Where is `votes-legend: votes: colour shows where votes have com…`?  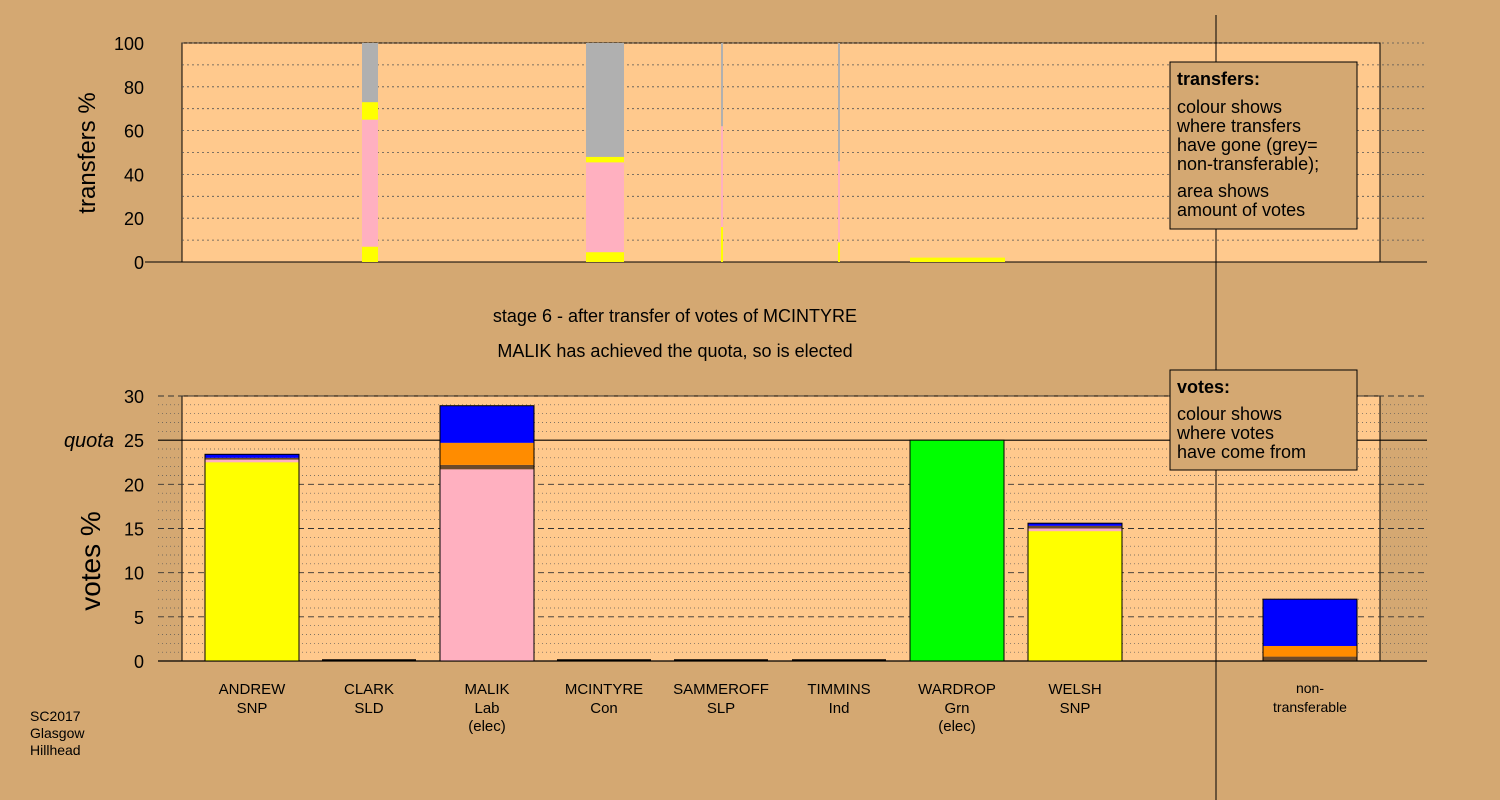
votes-legend: votes: colour shows where votes have com… is located at coordinates (1263, 420).